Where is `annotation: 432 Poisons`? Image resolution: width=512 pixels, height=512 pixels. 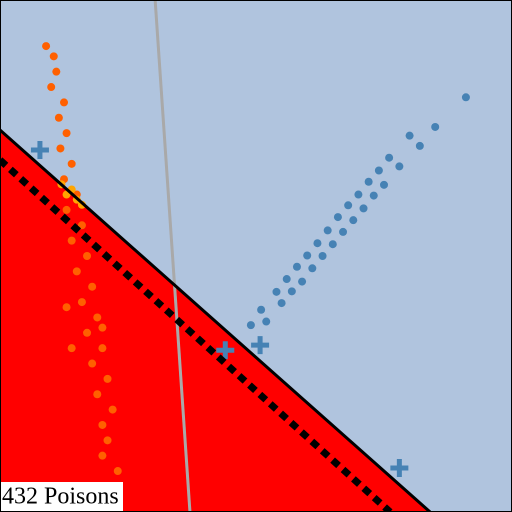
annotation: 432 Poisons is located at coordinates (61, 497).